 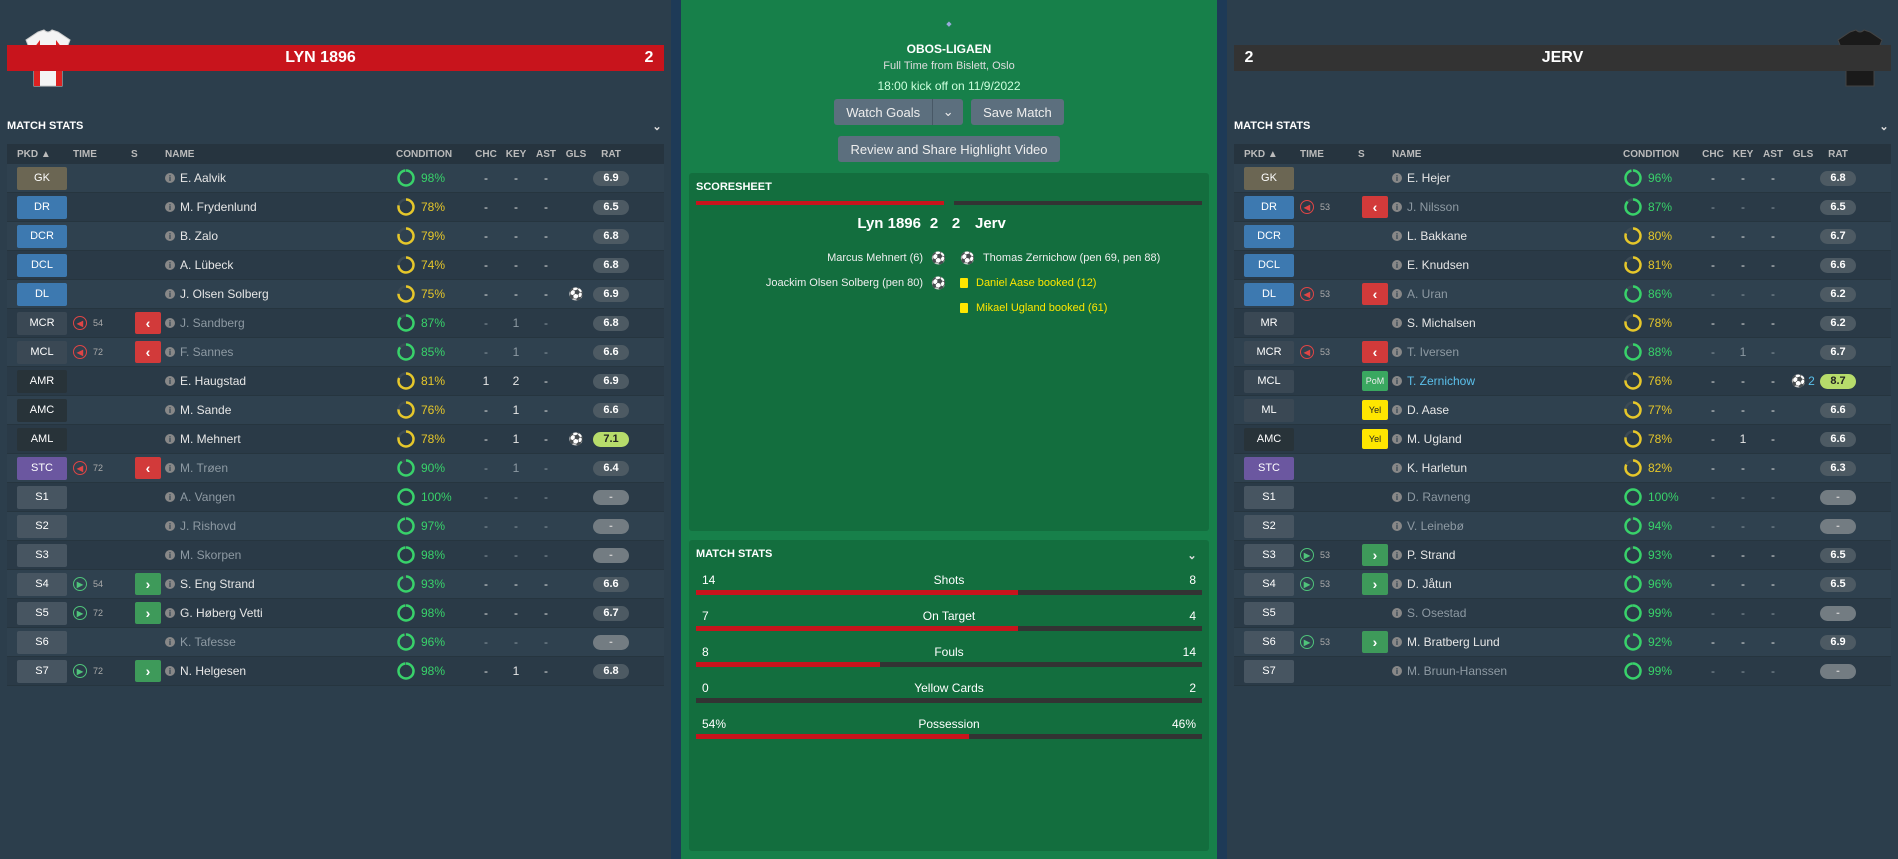 What do you see at coordinates (335, 584) in the screenshot?
I see `player-row: S4 ▶ 54 › i S. Eng Strand 93% - - - 6.6` at bounding box center [335, 584].